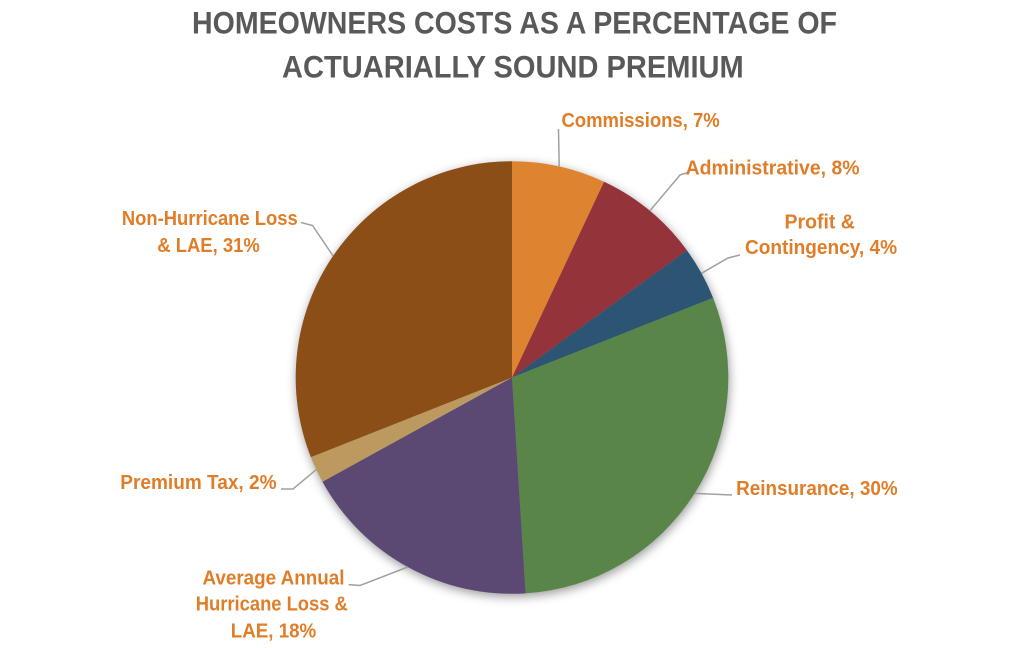 The height and width of the screenshot is (648, 1024). I want to click on svg-text: Administrative, 8%, so click(773, 168).